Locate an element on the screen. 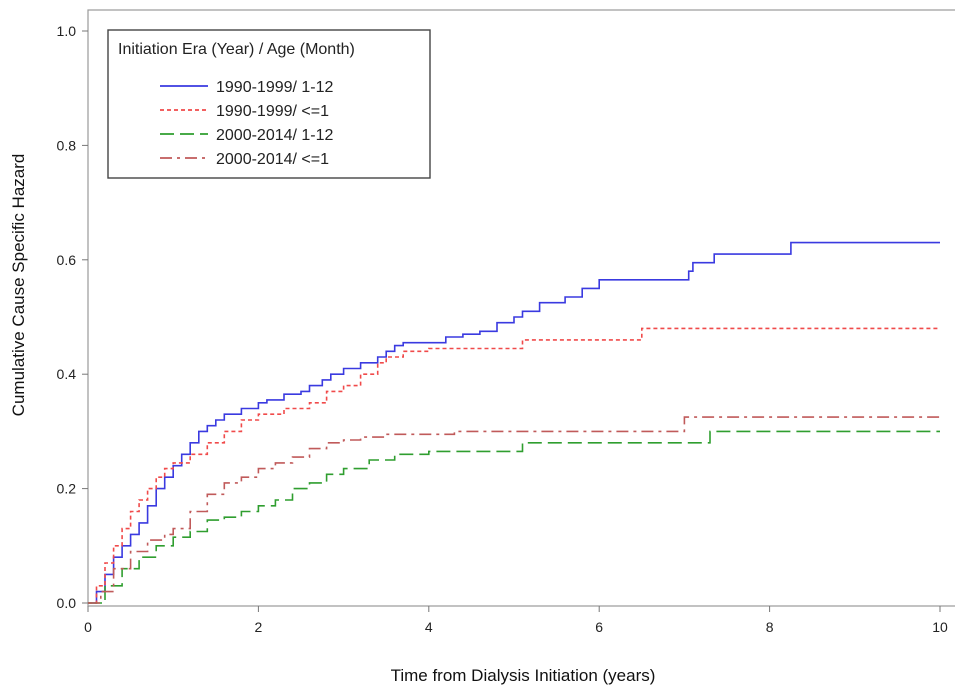 The width and height of the screenshot is (955, 690). x-axis-title: Time from Dialysis Initiation (years) is located at coordinates (523, 675).